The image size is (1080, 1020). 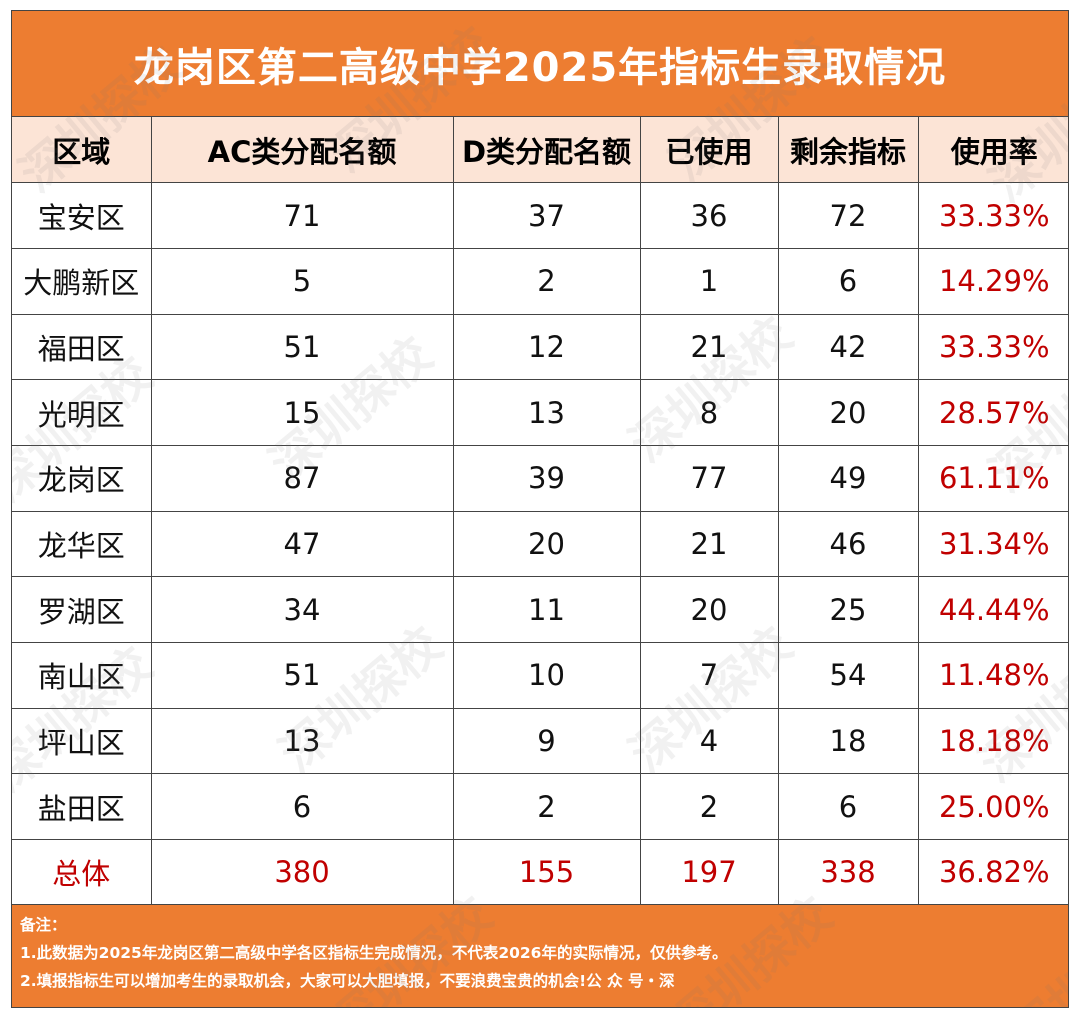 What do you see at coordinates (848, 544) in the screenshot?
I see `remaining-cell: 46` at bounding box center [848, 544].